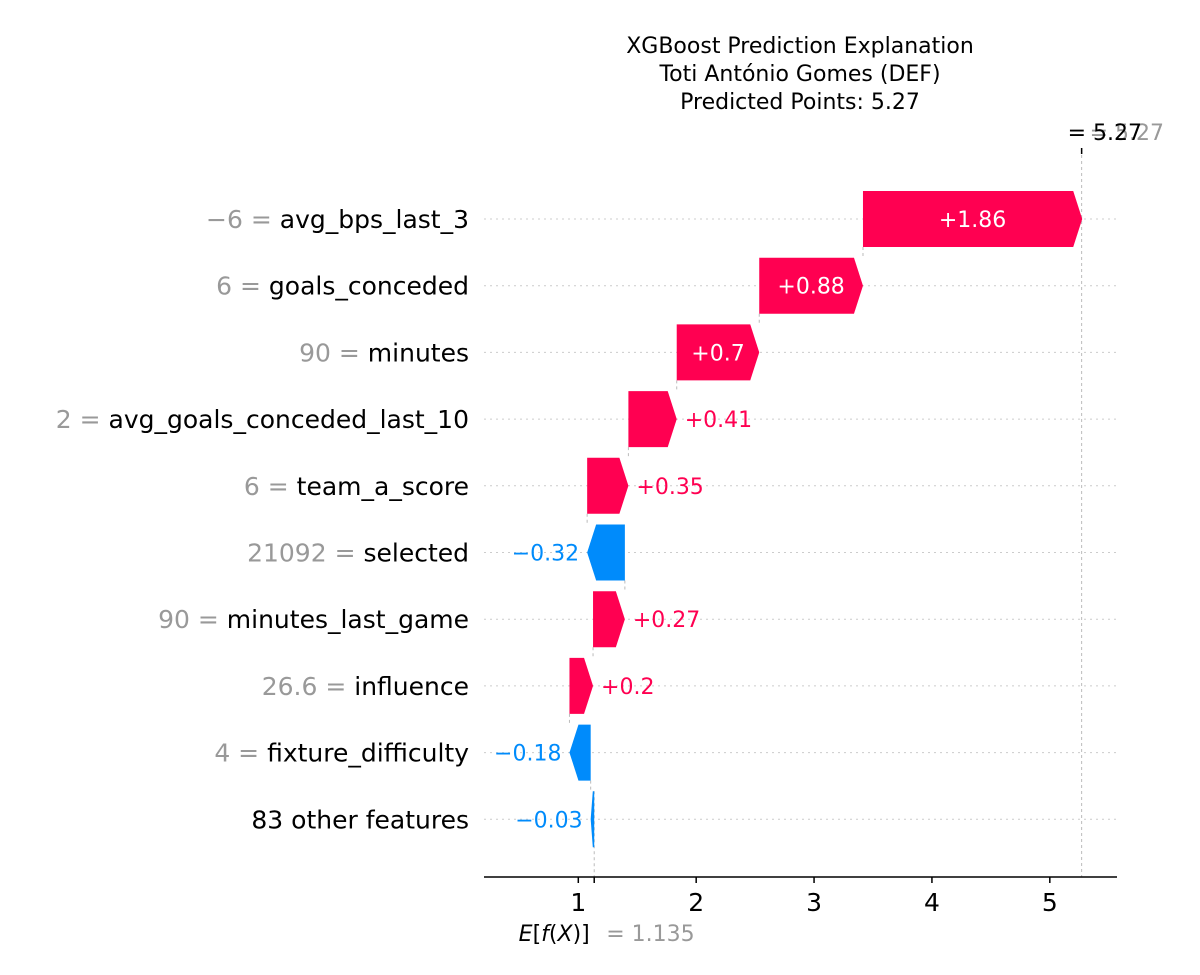  I want to click on title-line-2: Toti António Gomes (DEF), so click(799, 74).